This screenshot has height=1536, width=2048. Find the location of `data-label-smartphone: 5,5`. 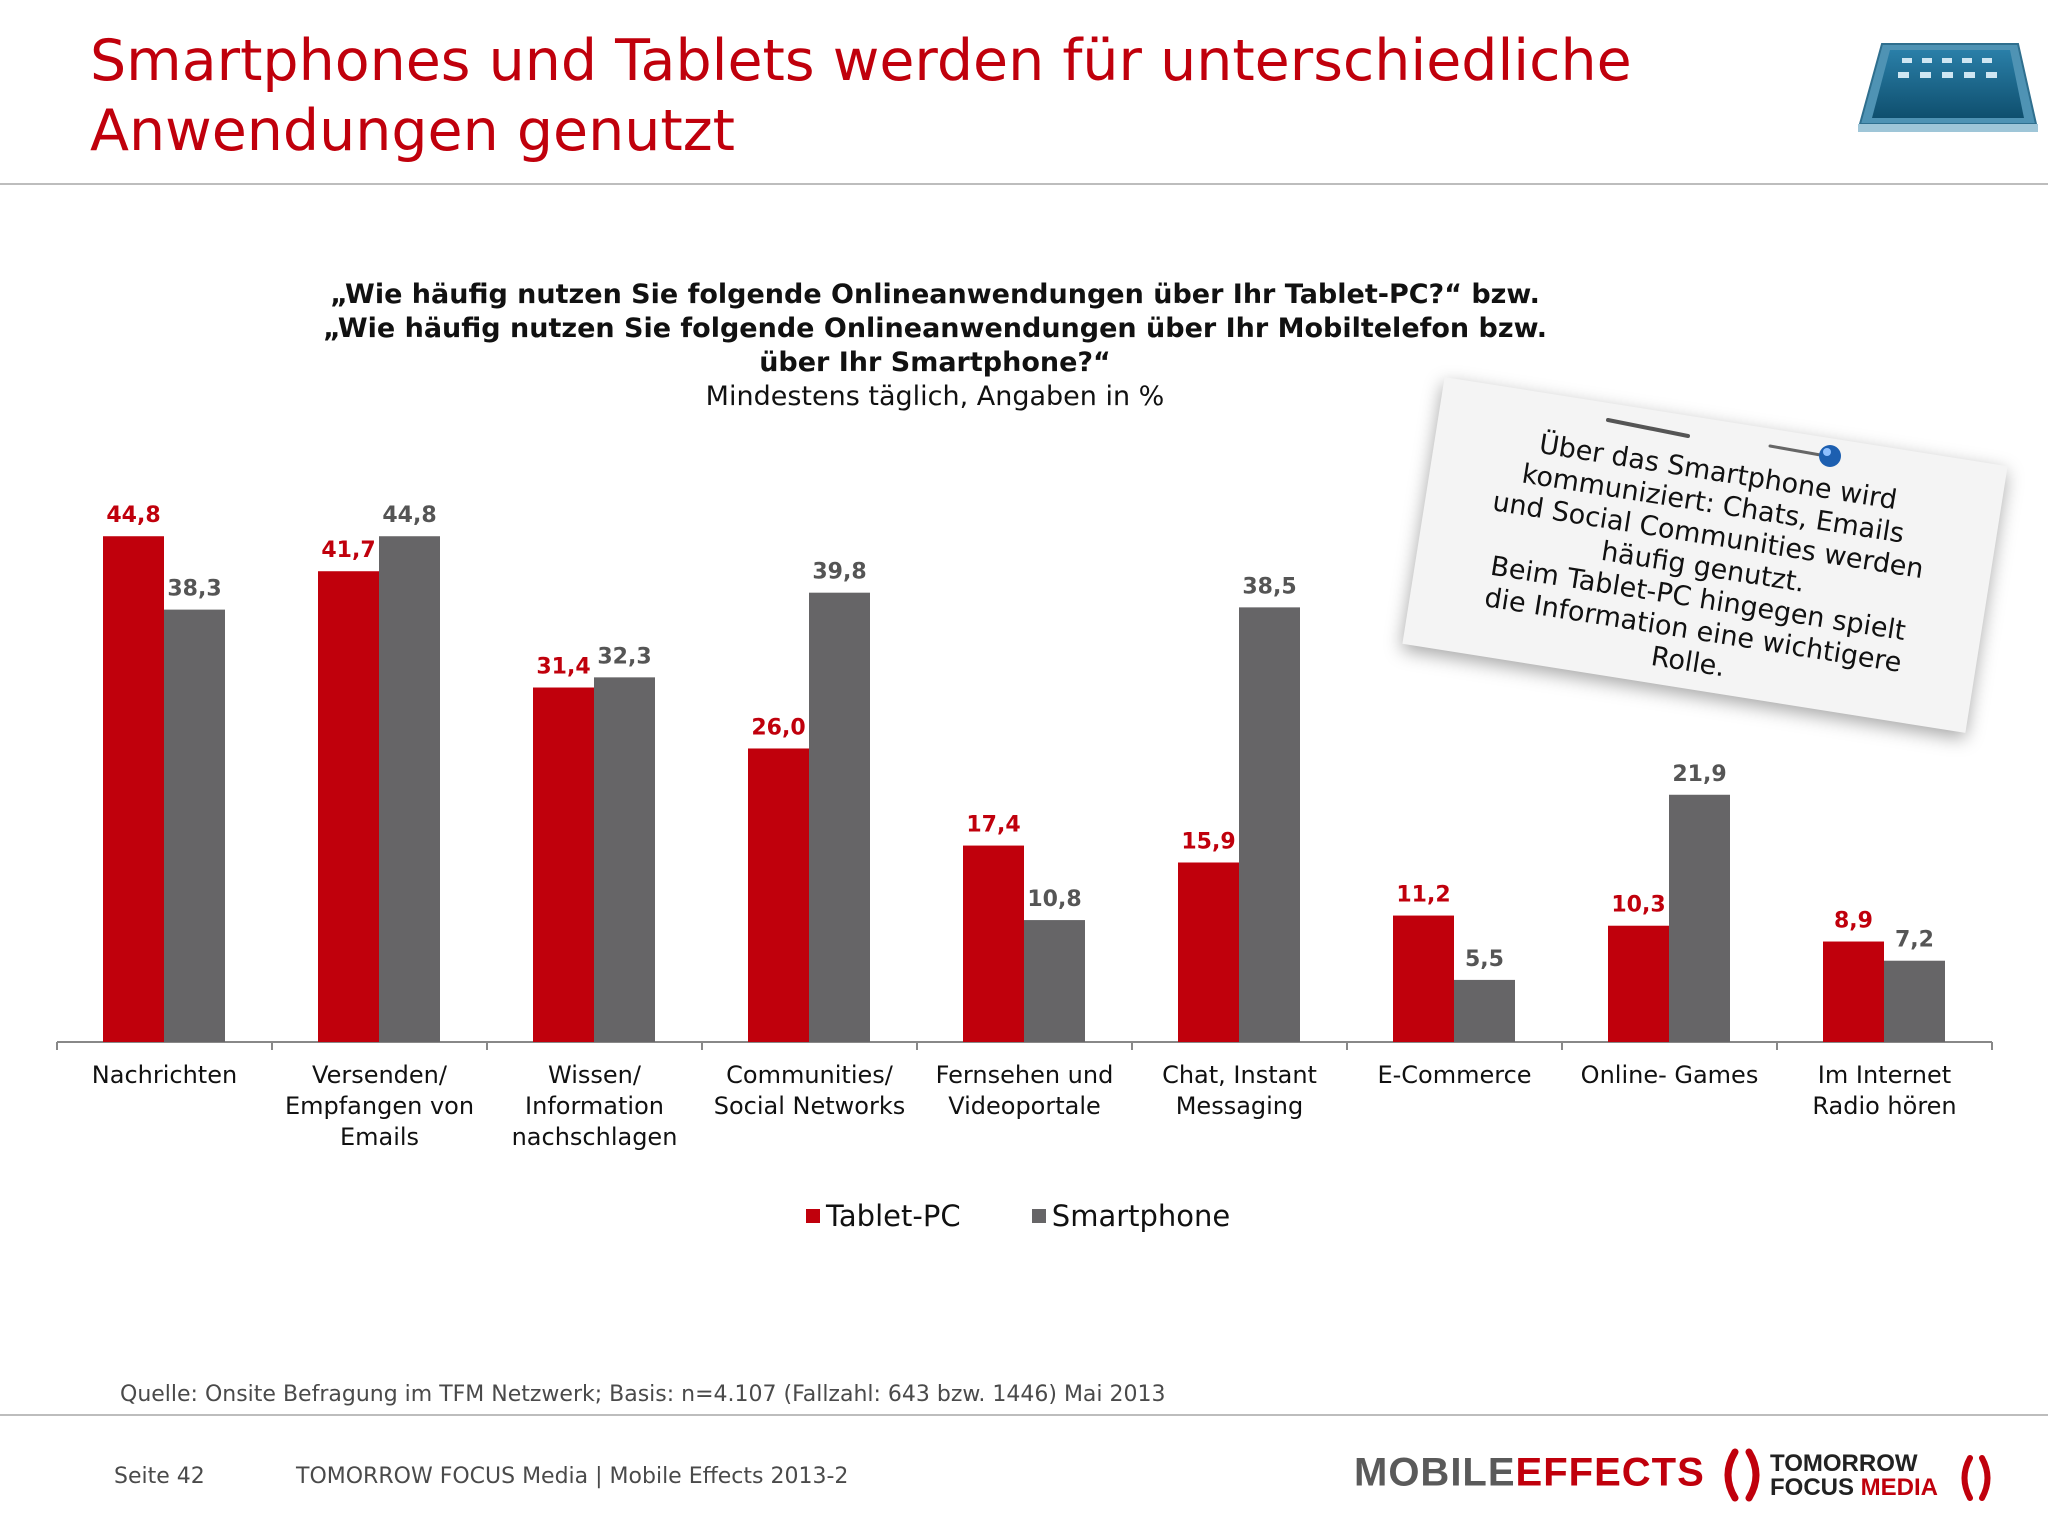

data-label-smartphone: 5,5 is located at coordinates (1484, 959).